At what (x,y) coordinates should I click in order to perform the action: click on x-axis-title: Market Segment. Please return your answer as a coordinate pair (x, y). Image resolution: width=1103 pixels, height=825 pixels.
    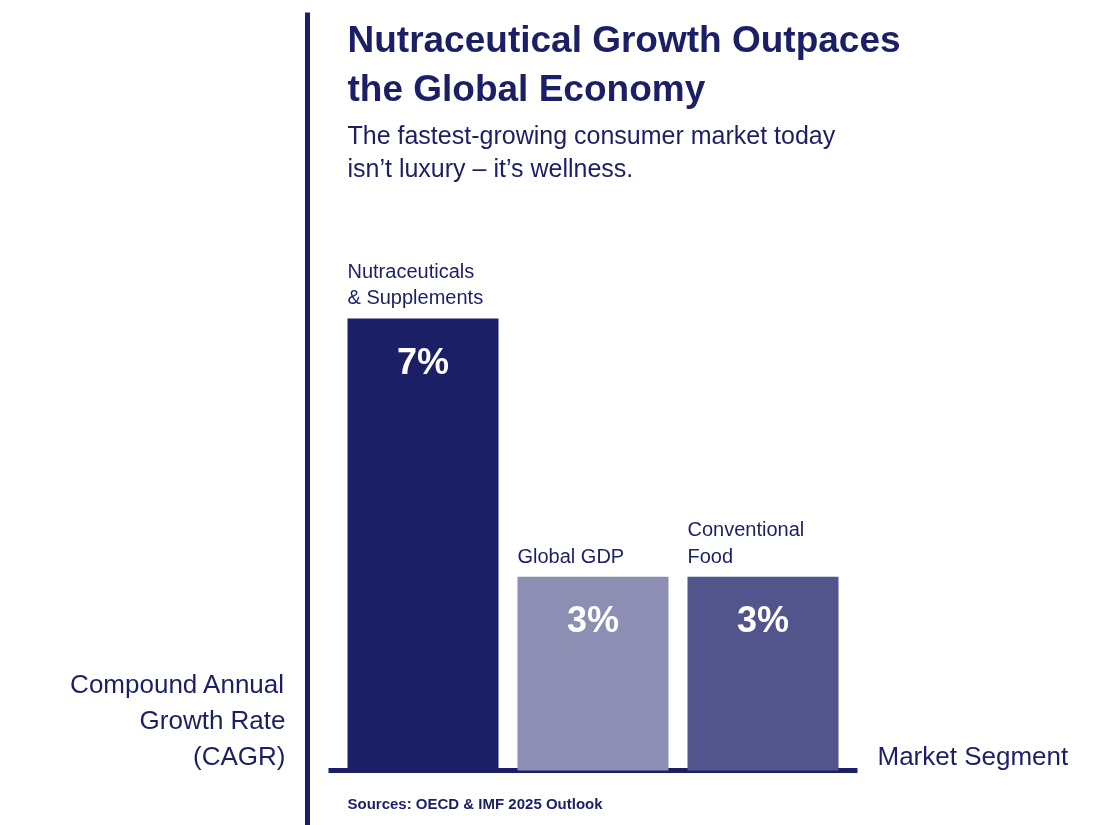
    Looking at the image, I should click on (973, 755).